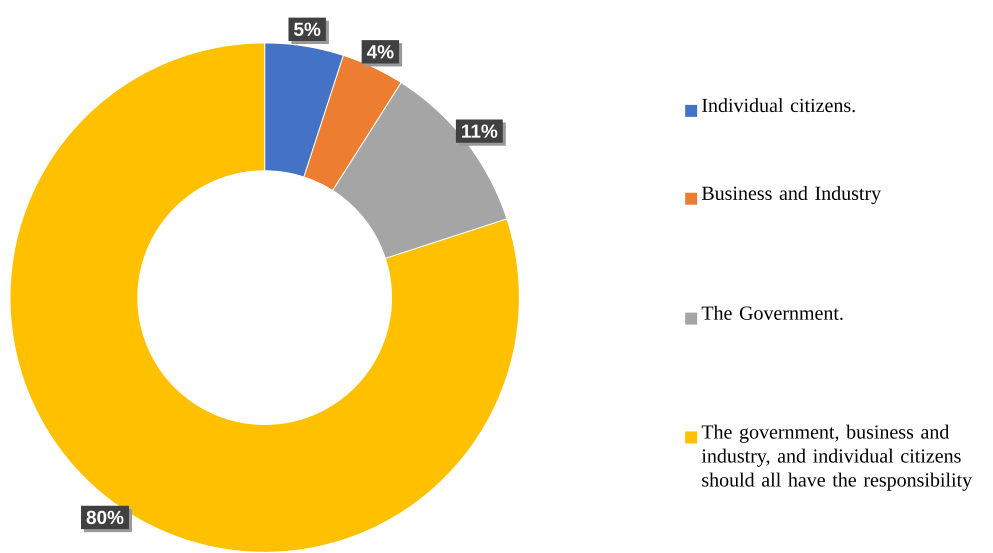  I want to click on legend-label: Business and Industry, so click(792, 195).